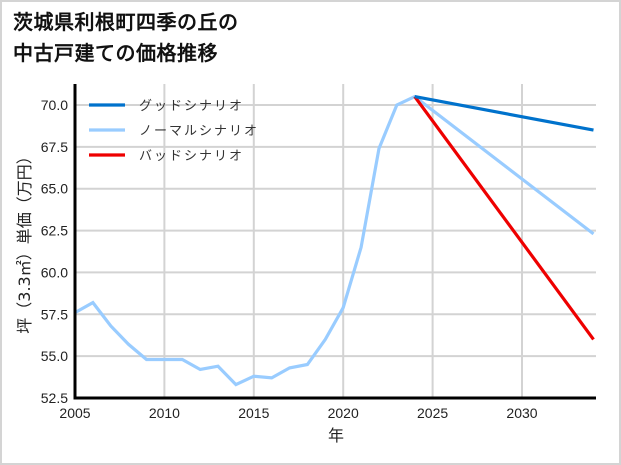 This screenshot has width=621, height=465. What do you see at coordinates (126, 22) in the screenshot?
I see `chart-title-line-1: 茨城県利根町四季の丘の` at bounding box center [126, 22].